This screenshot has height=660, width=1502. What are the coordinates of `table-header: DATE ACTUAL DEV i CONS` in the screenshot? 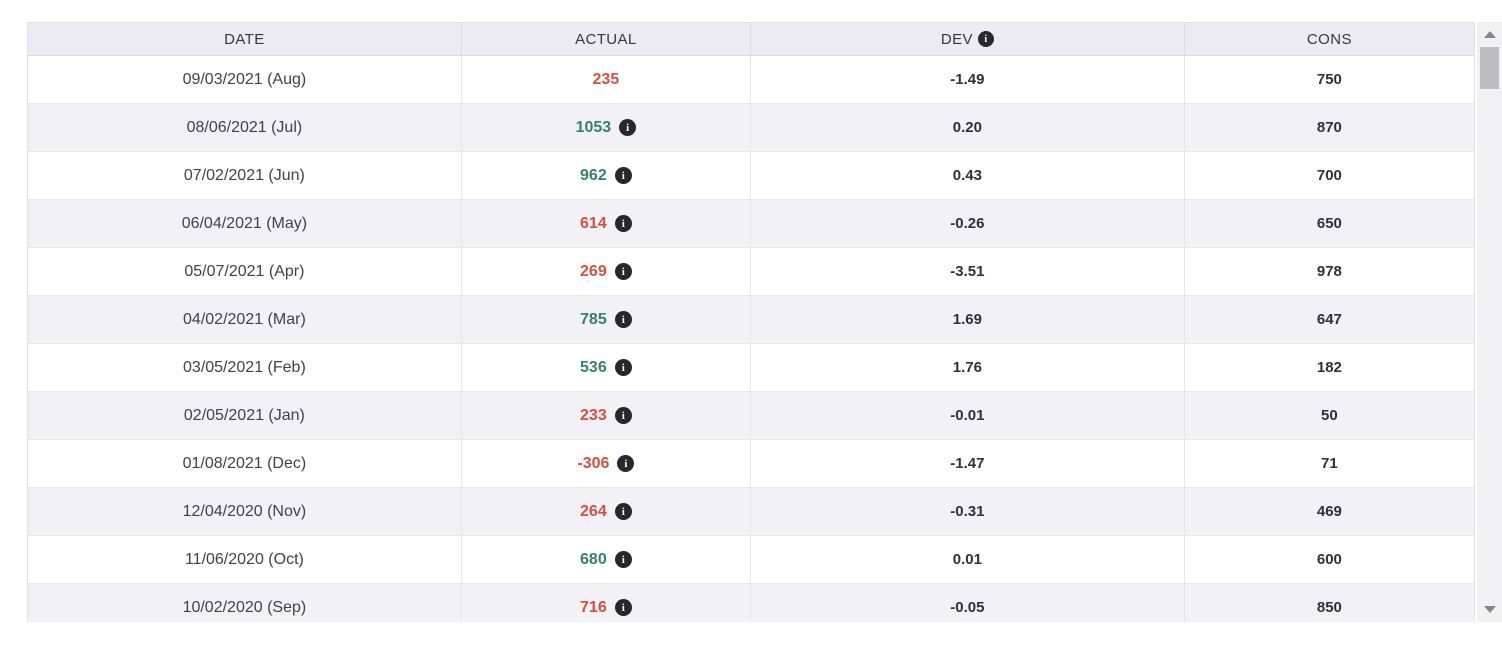 It's located at (751, 39).